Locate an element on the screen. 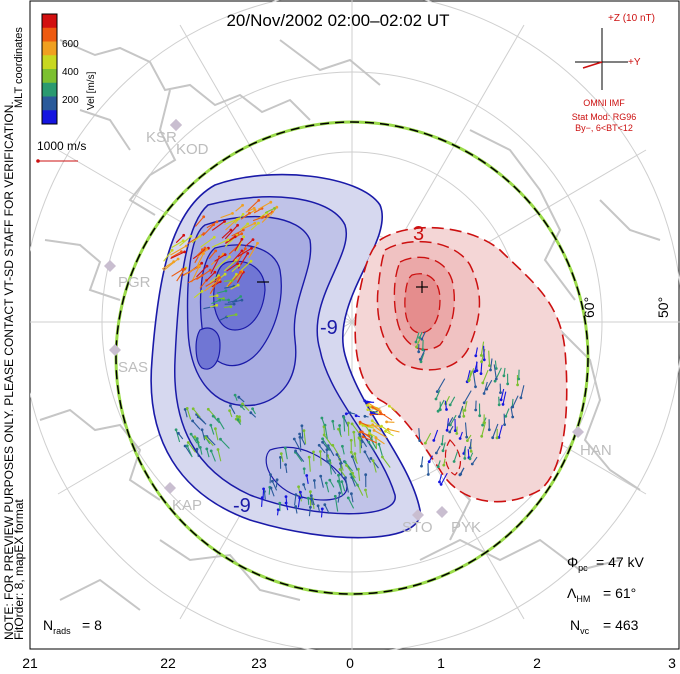 Image resolution: width=680 pixels, height=674 pixels. svg-text: ΛHM is located at coordinates (578, 594).